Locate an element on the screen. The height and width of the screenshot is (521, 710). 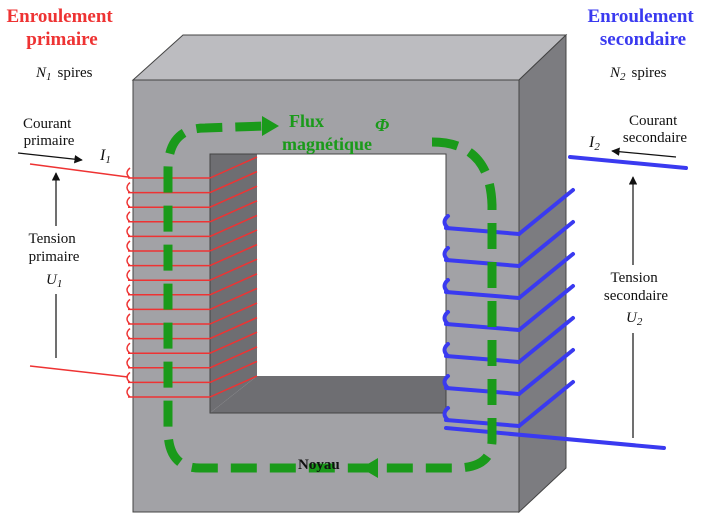
secondary-title-line1: Enroulement is located at coordinates (640, 16).